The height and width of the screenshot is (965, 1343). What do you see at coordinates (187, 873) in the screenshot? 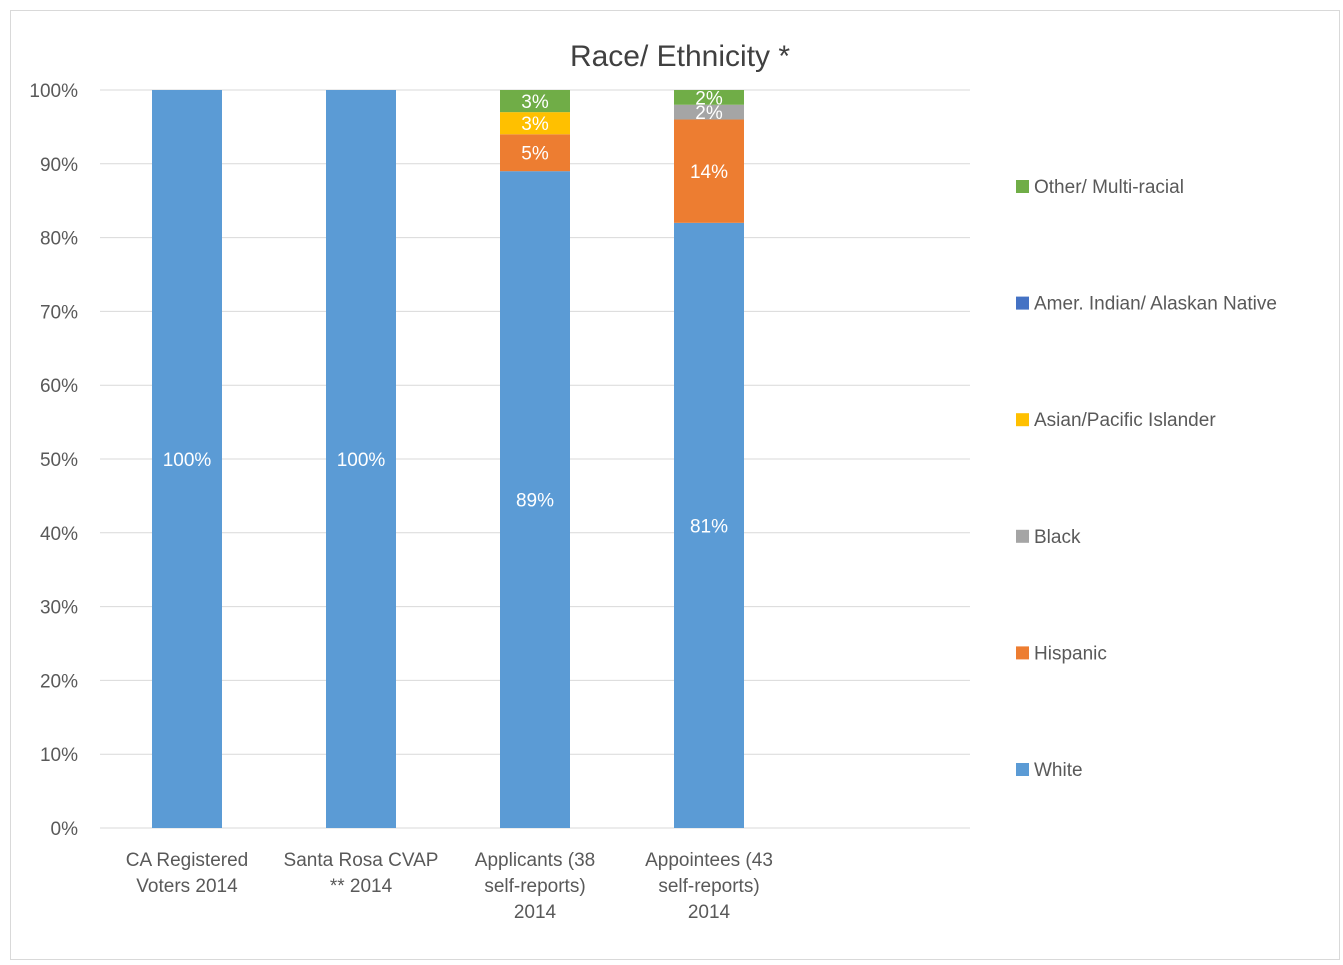
I see `x-tick-label: CA Registered Voters 2014` at bounding box center [187, 873].